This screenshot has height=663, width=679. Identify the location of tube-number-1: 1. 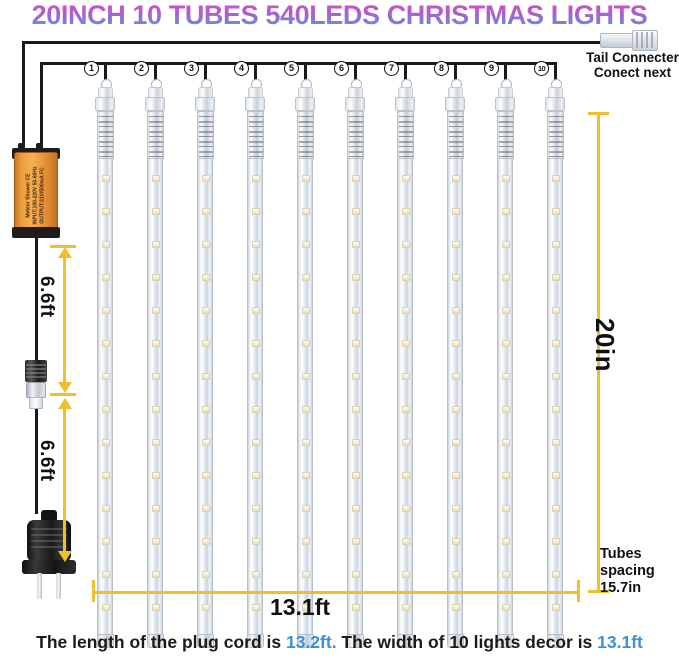
(91, 68).